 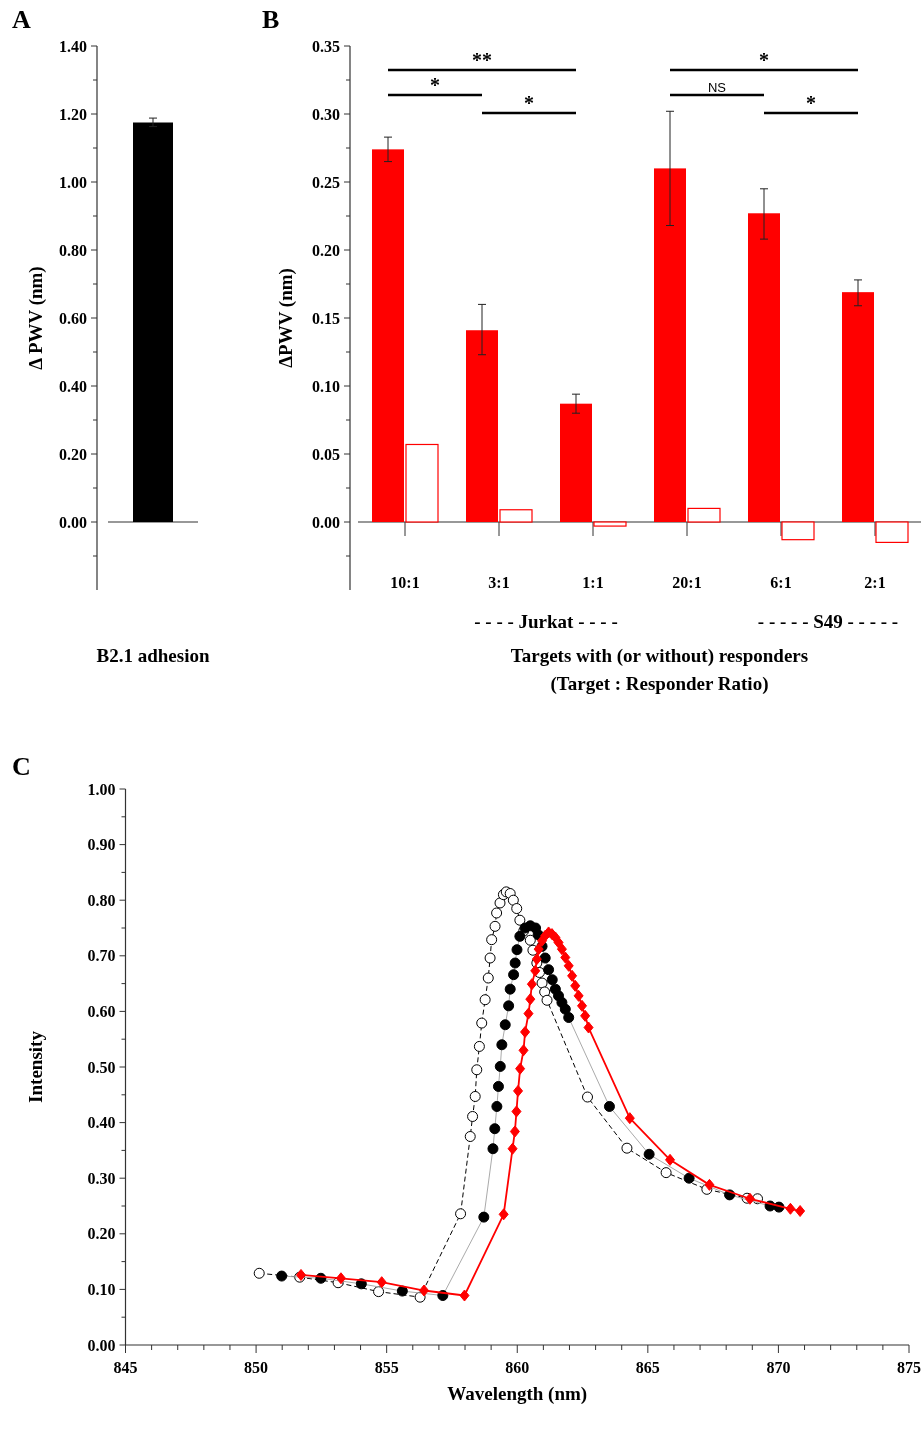 What do you see at coordinates (546, 621) in the screenshot?
I see `text: - - - - Jurkat - - - -` at bounding box center [546, 621].